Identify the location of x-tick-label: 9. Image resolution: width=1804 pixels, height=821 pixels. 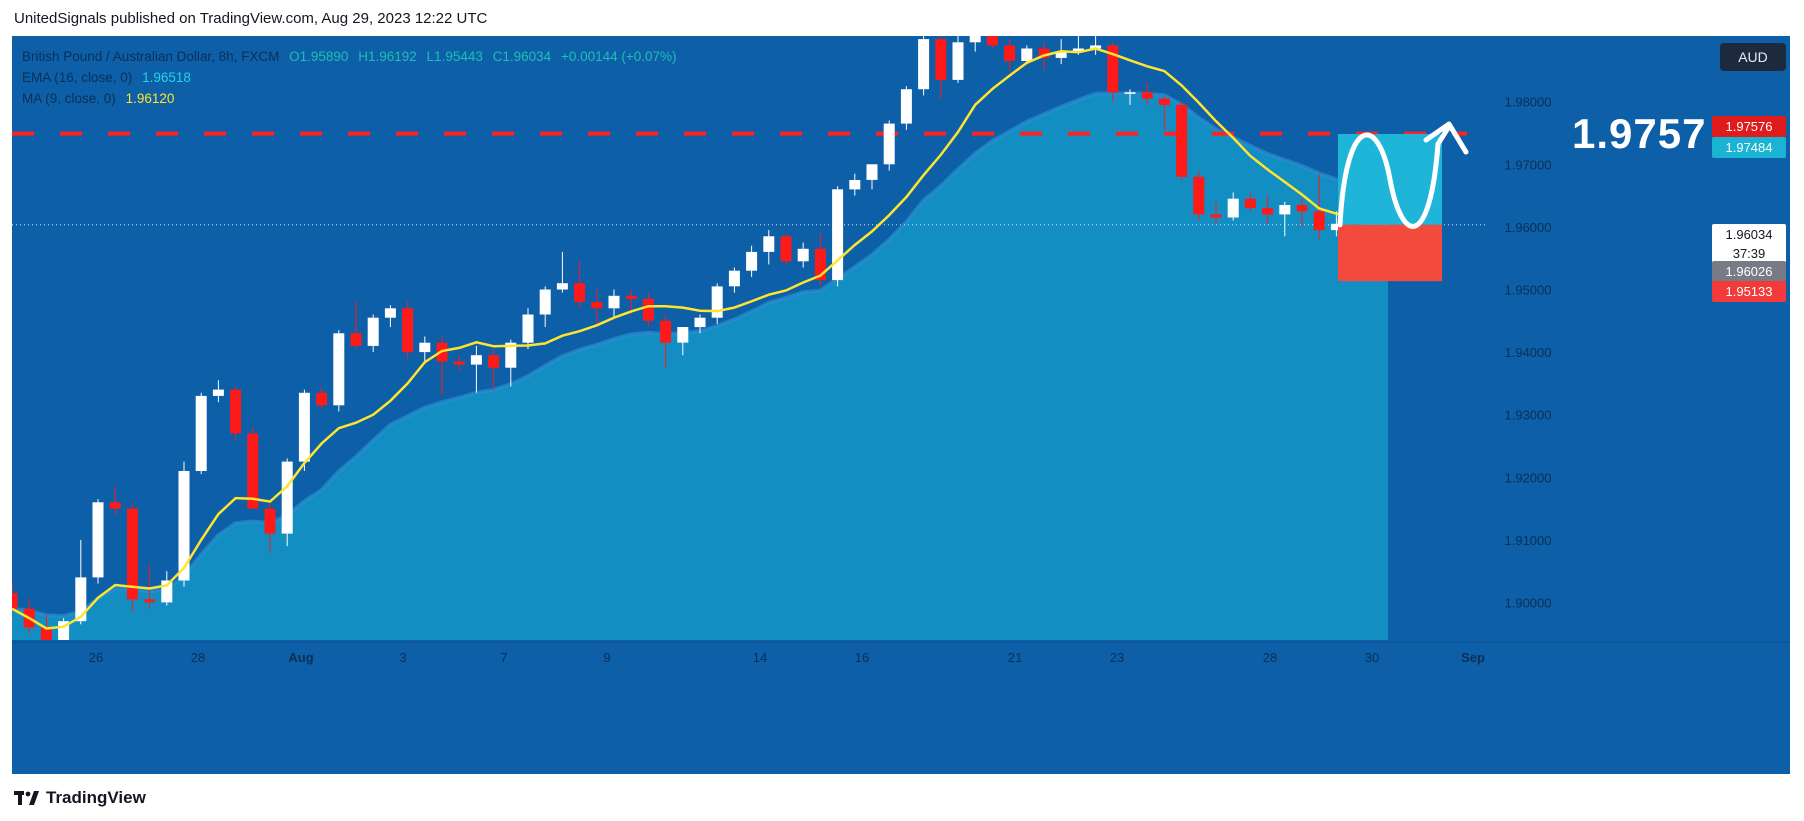
(606, 657).